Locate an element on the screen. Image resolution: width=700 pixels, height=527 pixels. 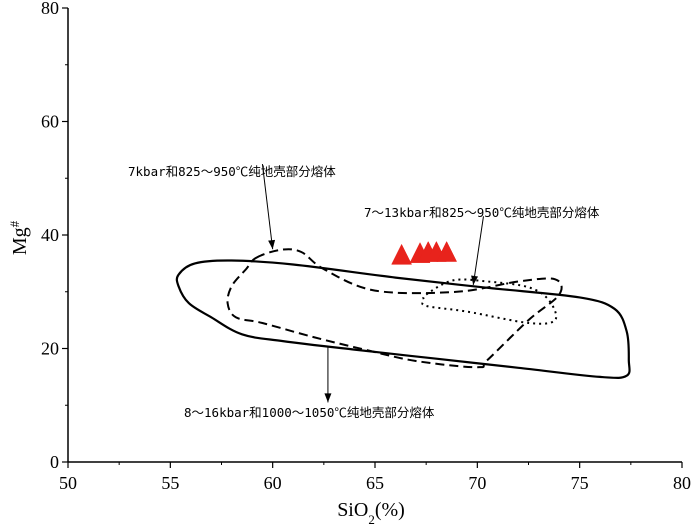
y-tick-label: 40 is located at coordinates (50, 235).